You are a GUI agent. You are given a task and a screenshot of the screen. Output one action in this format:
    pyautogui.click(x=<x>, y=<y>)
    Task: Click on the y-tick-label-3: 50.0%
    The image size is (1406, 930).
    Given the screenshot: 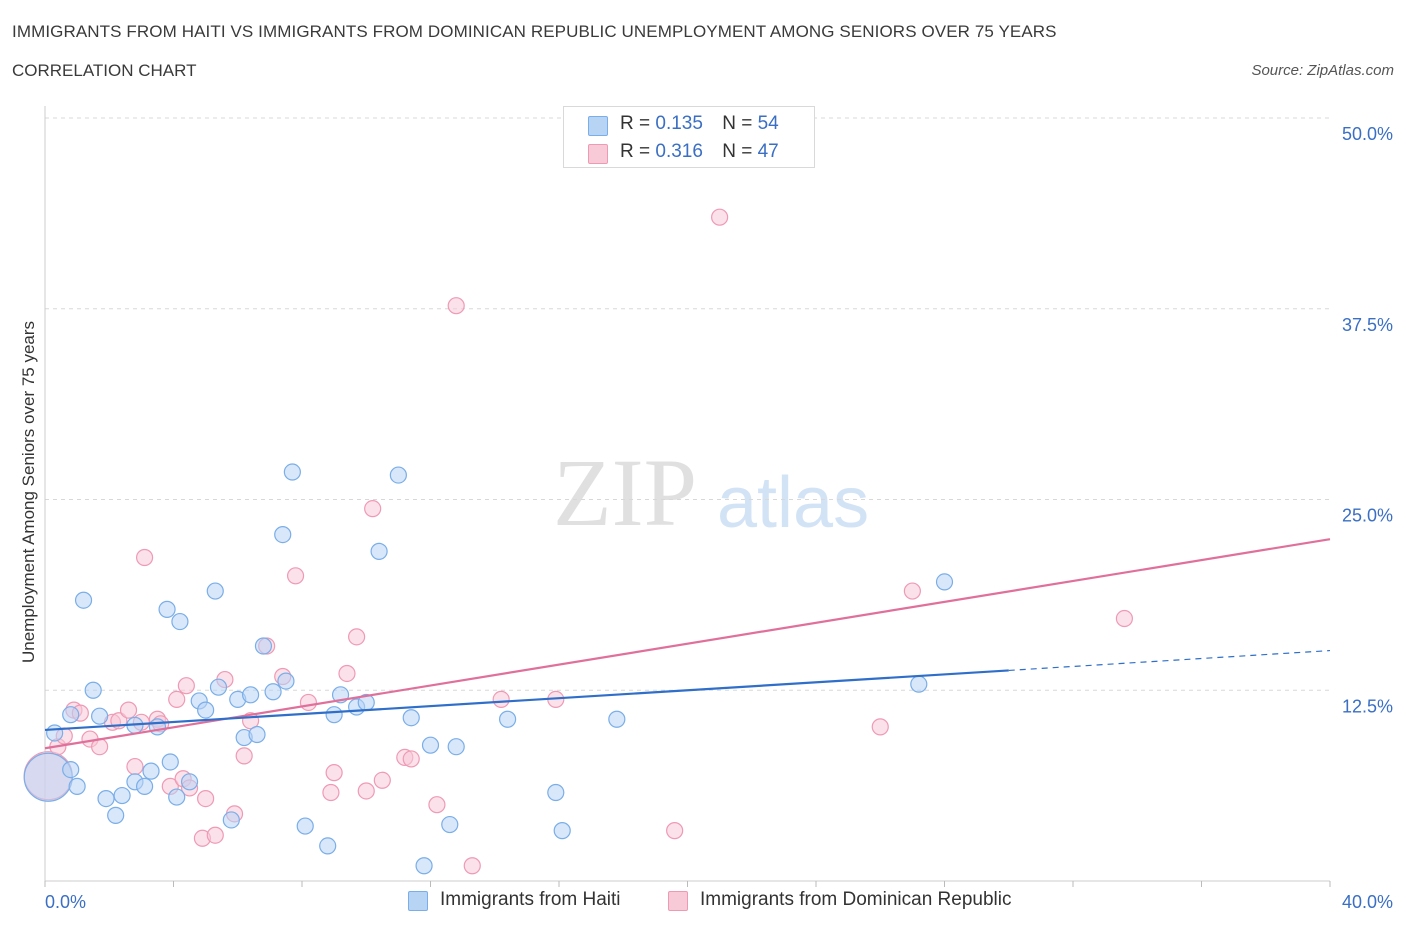 What is the action you would take?
    pyautogui.click(x=1367, y=134)
    